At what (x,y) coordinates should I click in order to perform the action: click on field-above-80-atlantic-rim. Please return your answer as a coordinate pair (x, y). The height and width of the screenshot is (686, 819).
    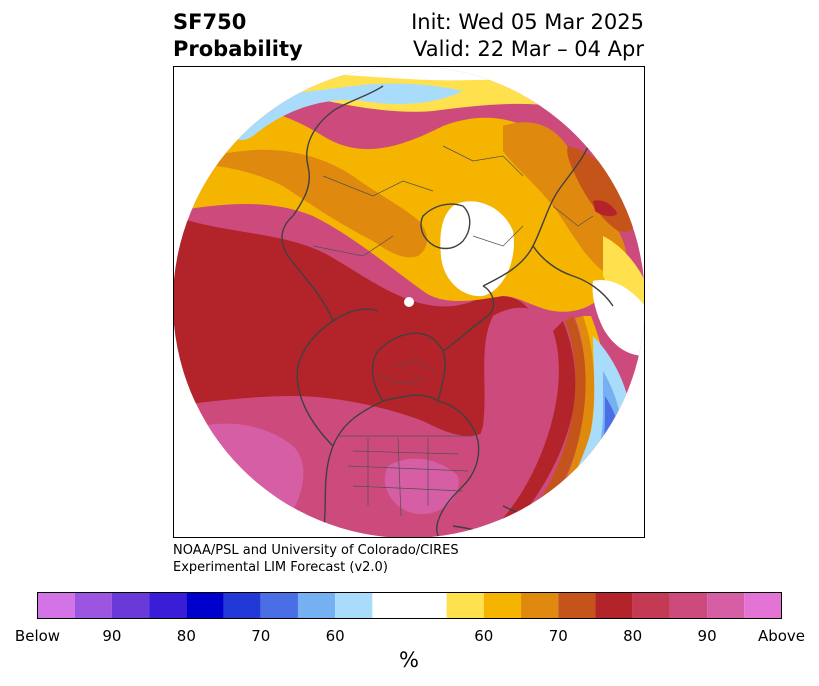
    Looking at the image, I should click on (529, 429).